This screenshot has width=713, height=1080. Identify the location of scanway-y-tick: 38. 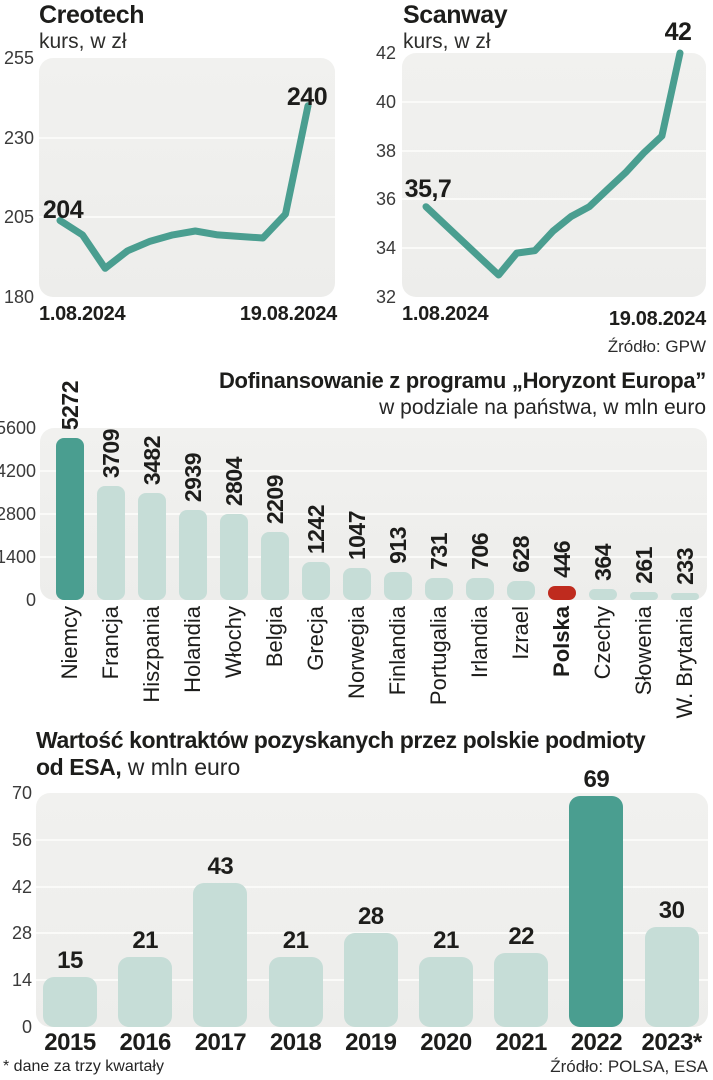
(385, 150).